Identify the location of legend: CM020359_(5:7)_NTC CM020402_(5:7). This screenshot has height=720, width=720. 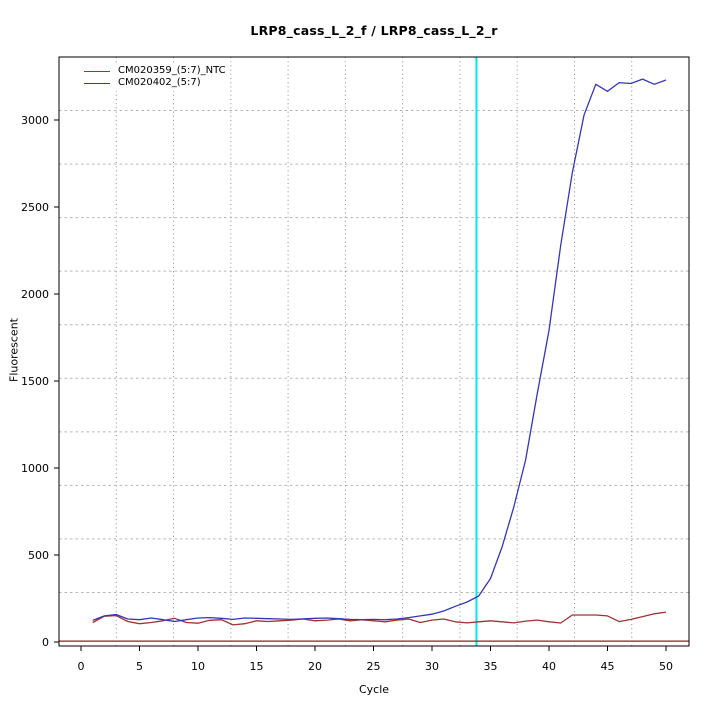
(148, 77).